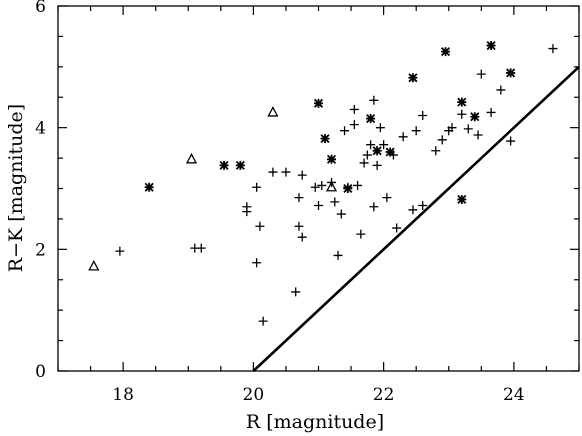 This screenshot has height=436, width=582. What do you see at coordinates (384, 395) in the screenshot?
I see `x-tick-label: 22` at bounding box center [384, 395].